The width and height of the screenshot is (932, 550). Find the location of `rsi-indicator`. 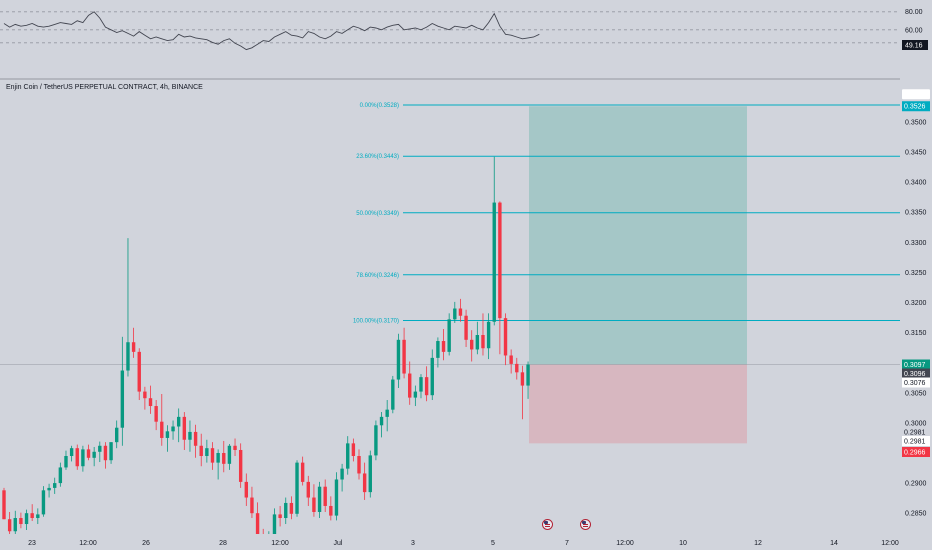

rsi-indicator is located at coordinates (271, 31).